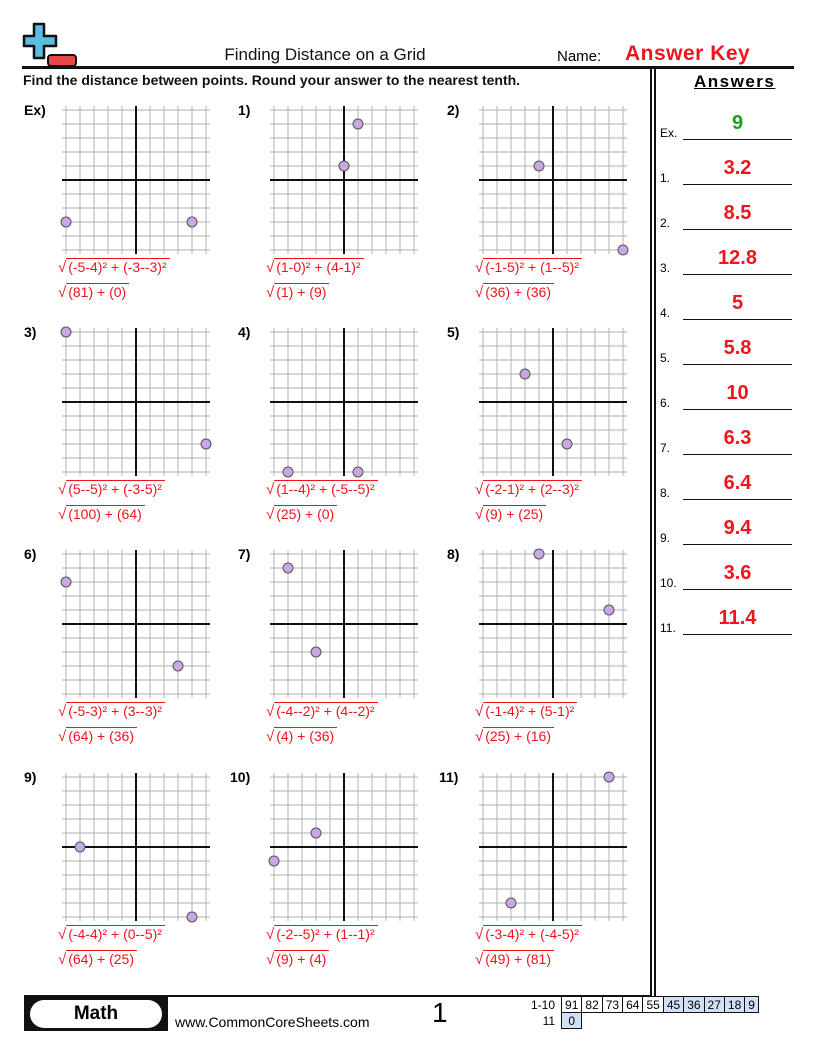  Describe the element at coordinates (726, 575) in the screenshot. I see `answer-row: 10. 3.6` at that location.